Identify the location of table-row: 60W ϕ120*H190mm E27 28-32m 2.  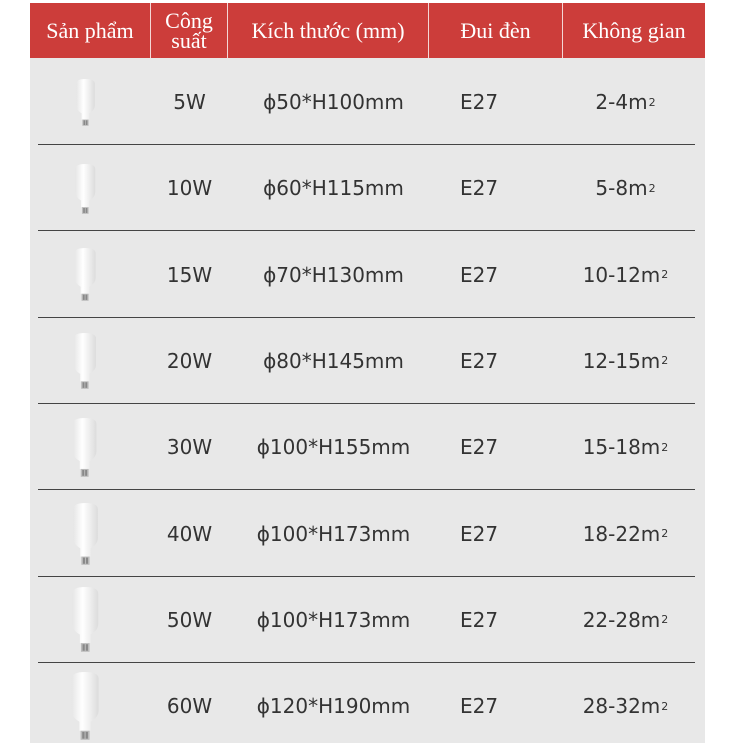
(367, 706).